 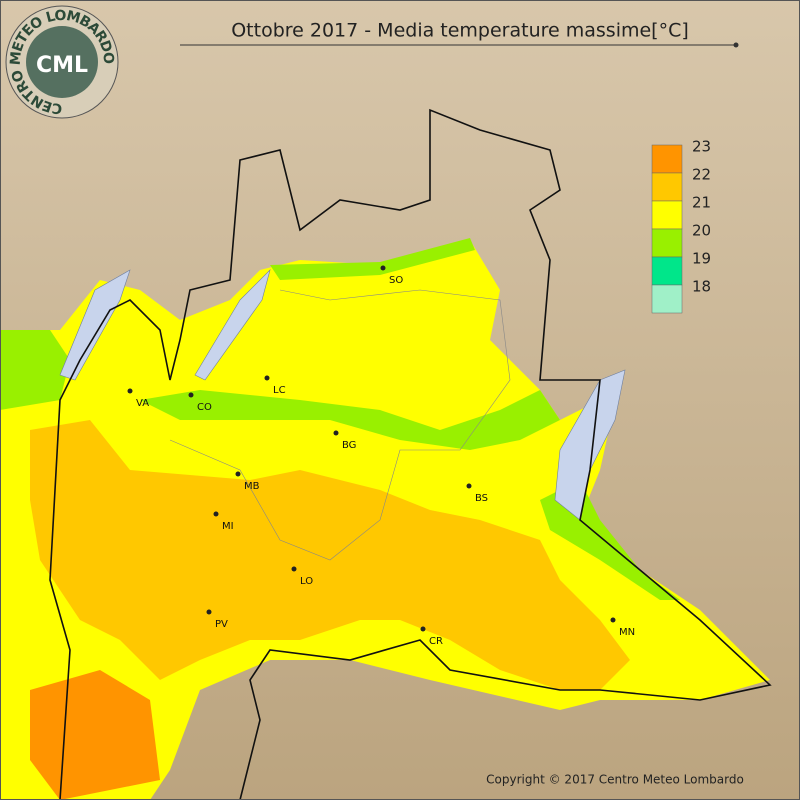 I want to click on legend: 23 22 21 20 19 18, so click(x=681, y=226).